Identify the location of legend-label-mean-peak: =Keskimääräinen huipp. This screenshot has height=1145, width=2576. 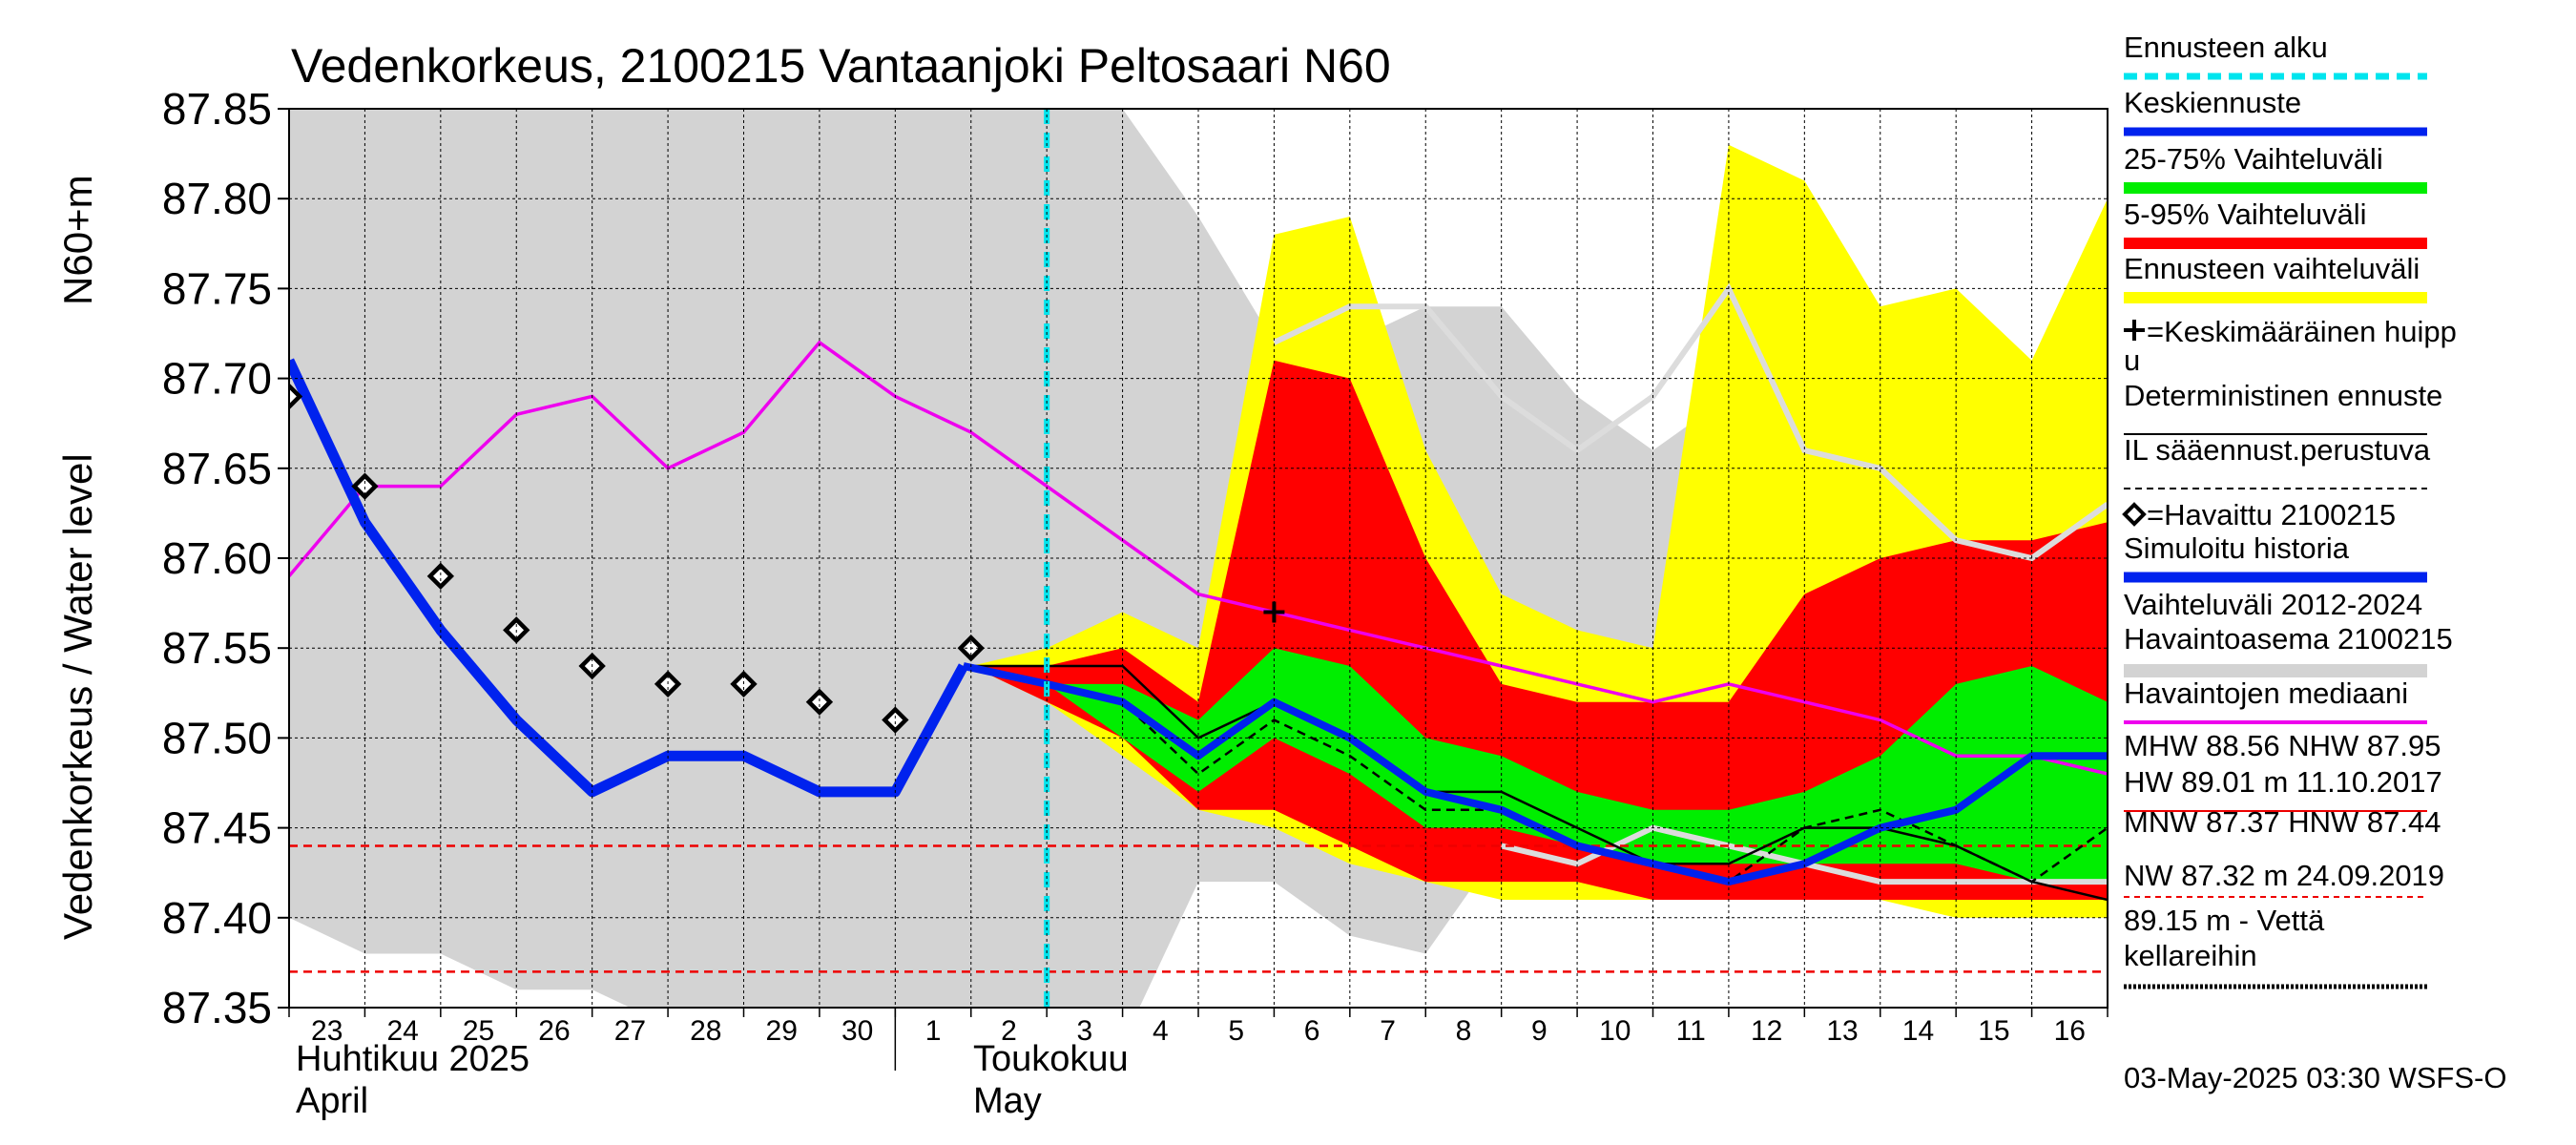
(2302, 331).